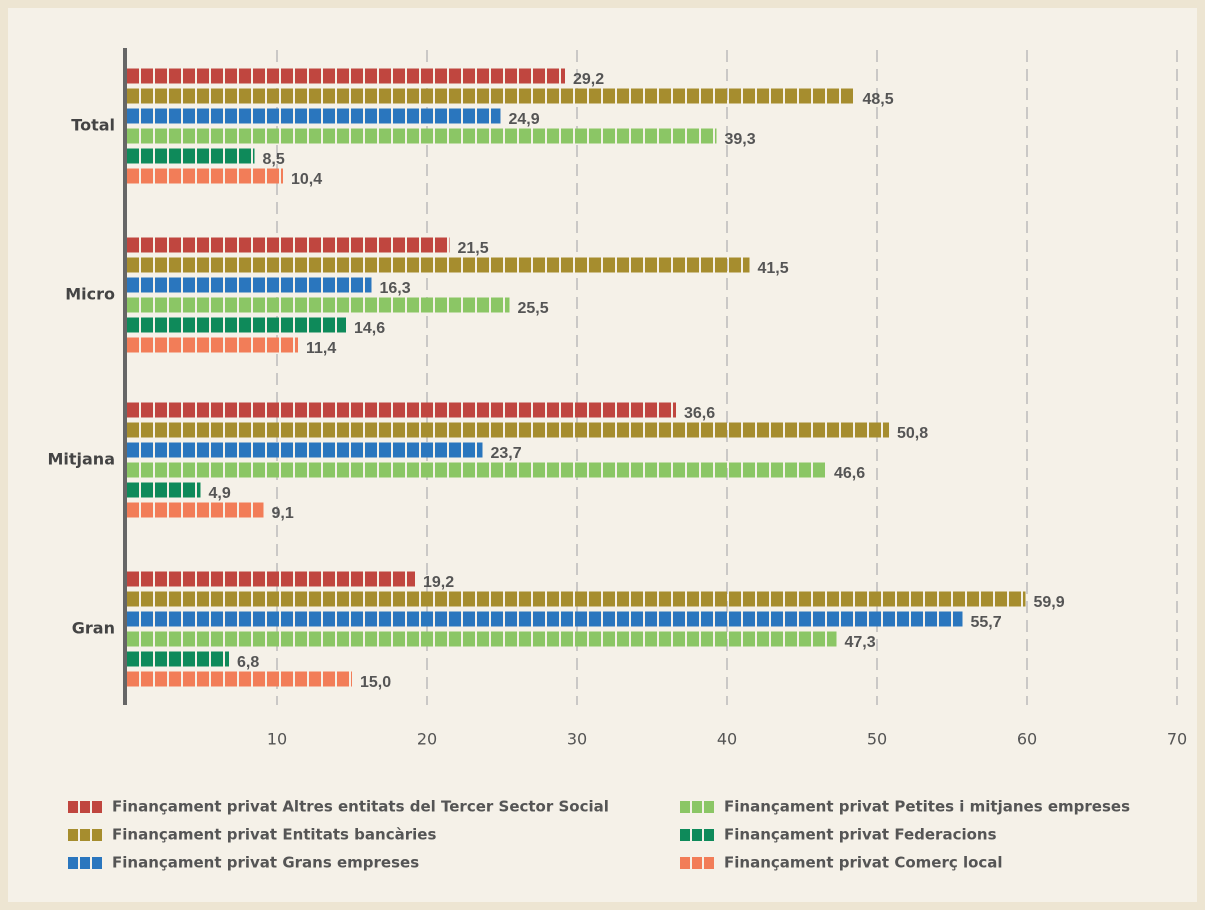 The image size is (1205, 910). Describe the element at coordinates (773, 268) in the screenshot. I see `value-label: 41,5` at that location.